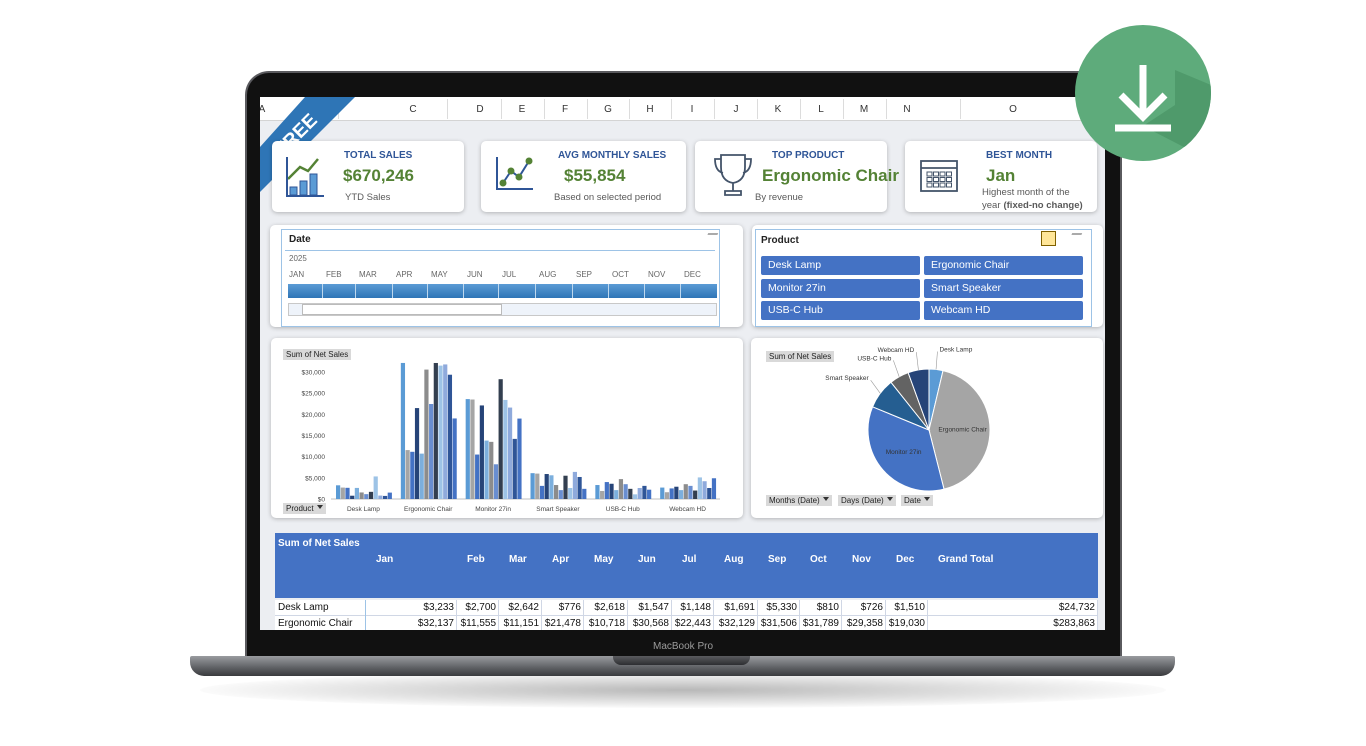 Image resolution: width=1366 pixels, height=746 pixels. Describe the element at coordinates (830, 175) in the screenshot. I see `kpi-value: Ergonomic Chair` at that location.